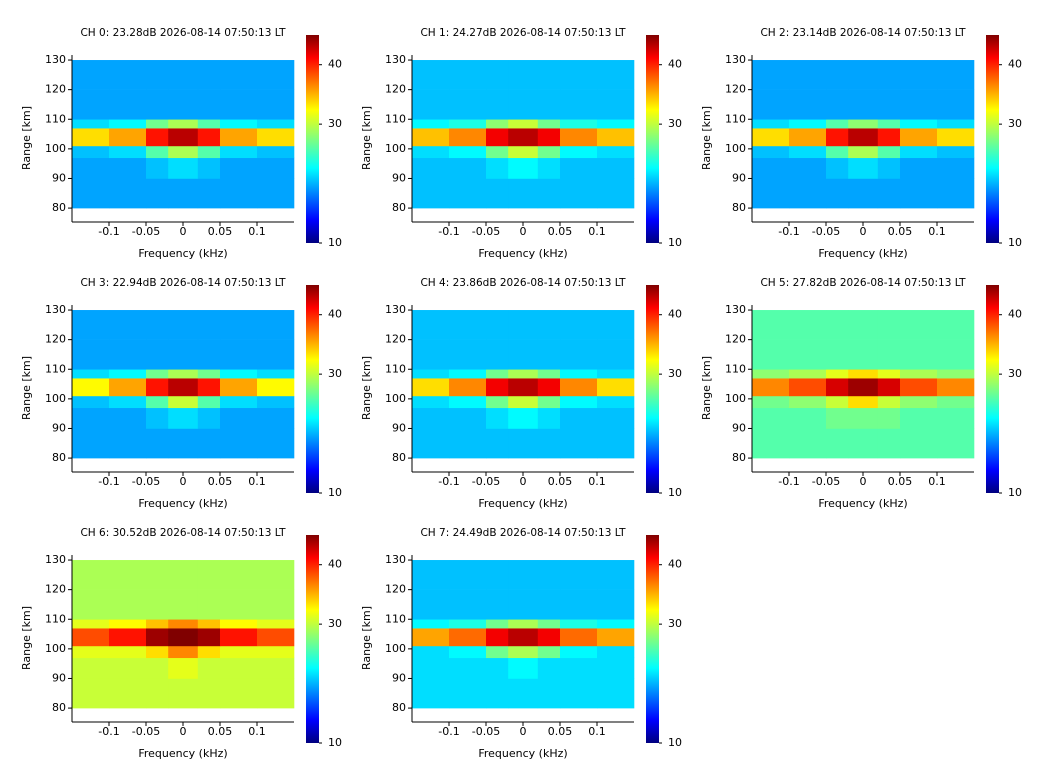 The image size is (1050, 780). What do you see at coordinates (183, 33) in the screenshot?
I see `chart-title: CH 0: 23.28dB 2026-08-14 07:50:13 LT` at bounding box center [183, 33].